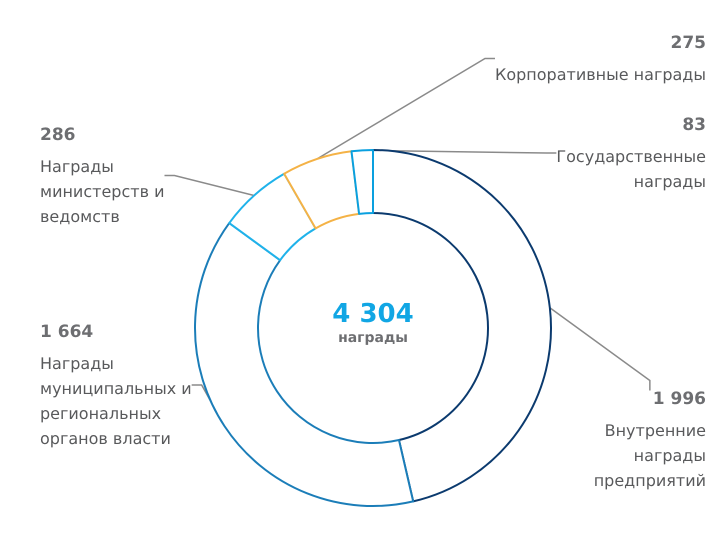 The image size is (720, 538). Describe the element at coordinates (688, 43) in the screenshot. I see `data-label: 275` at that location.